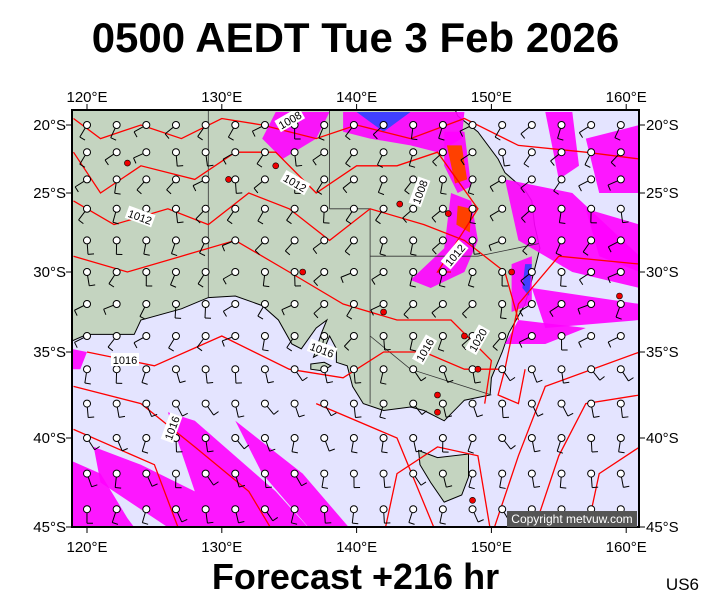 The image size is (711, 600). I want to click on lat-label-right: 25°S, so click(662, 193).